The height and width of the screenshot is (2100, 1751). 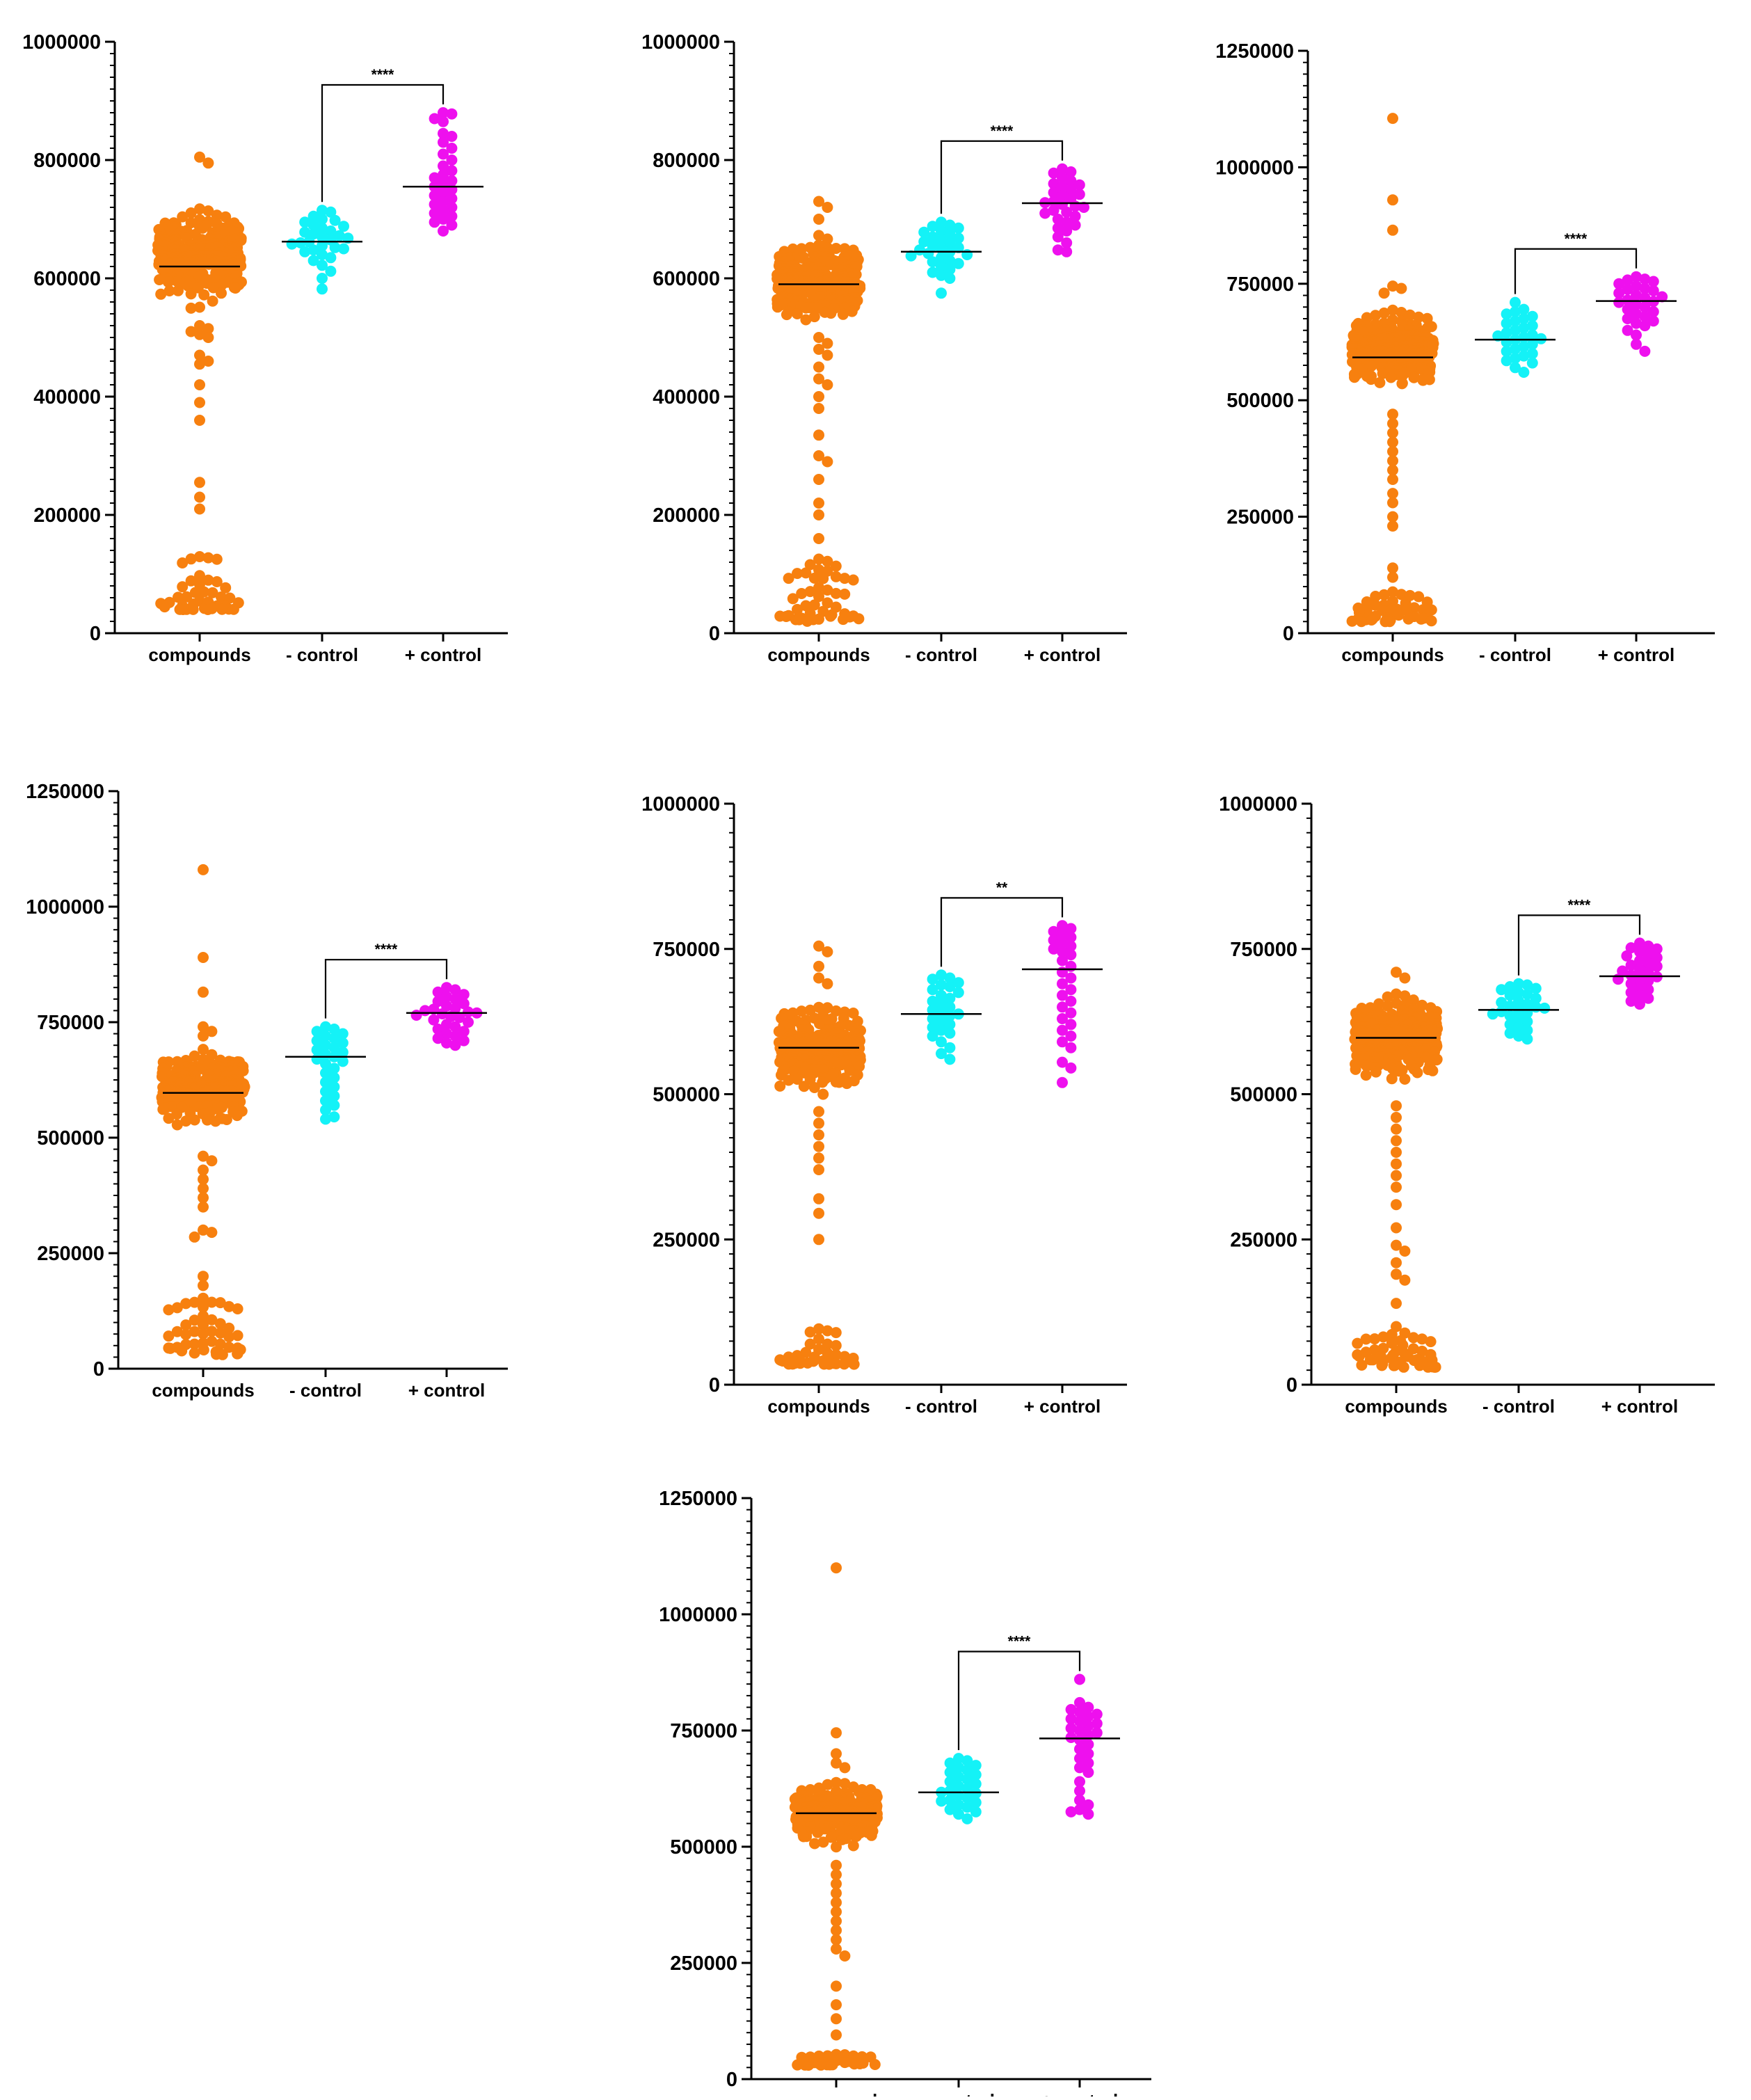 What do you see at coordinates (1291, 1385) in the screenshot?
I see `y-tick-label: 0` at bounding box center [1291, 1385].